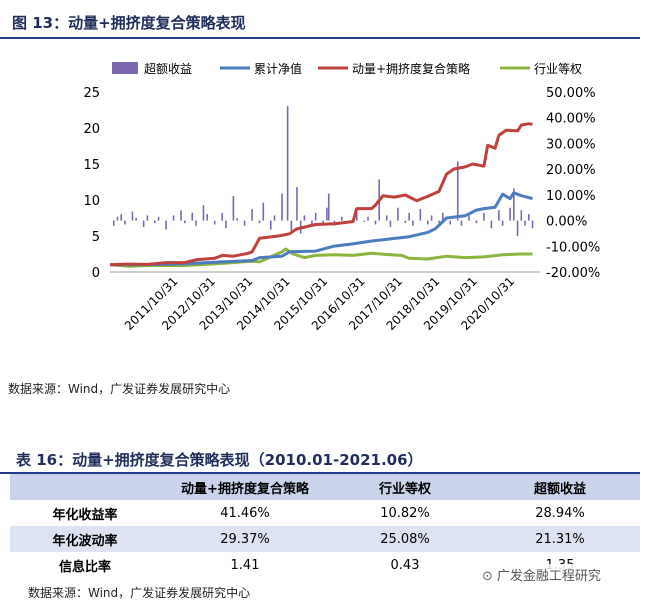 Image resolution: width=653 pixels, height=606 pixels. Describe the element at coordinates (85, 487) in the screenshot. I see `header-cell` at that location.